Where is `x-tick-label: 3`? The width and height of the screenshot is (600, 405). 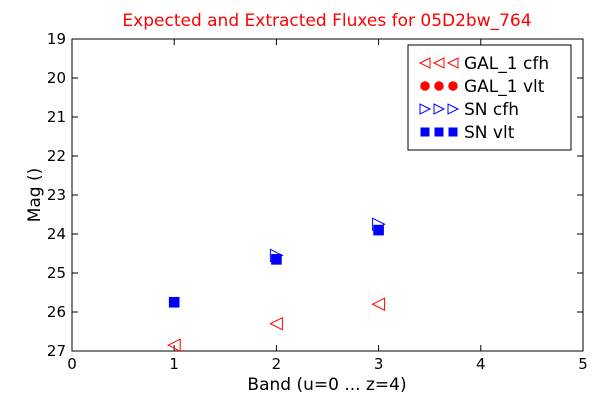 x-tick-label: 3 is located at coordinates (379, 364).